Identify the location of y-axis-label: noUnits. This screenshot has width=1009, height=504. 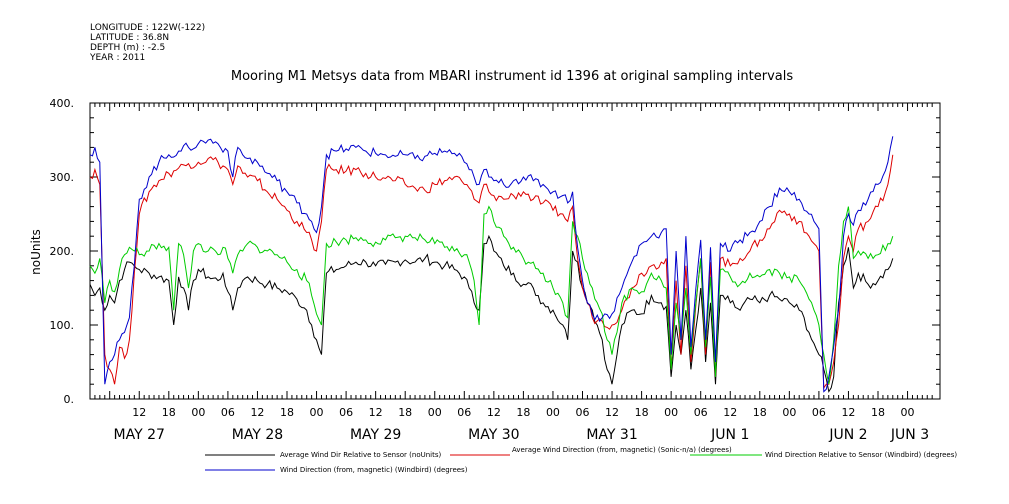
(36, 252).